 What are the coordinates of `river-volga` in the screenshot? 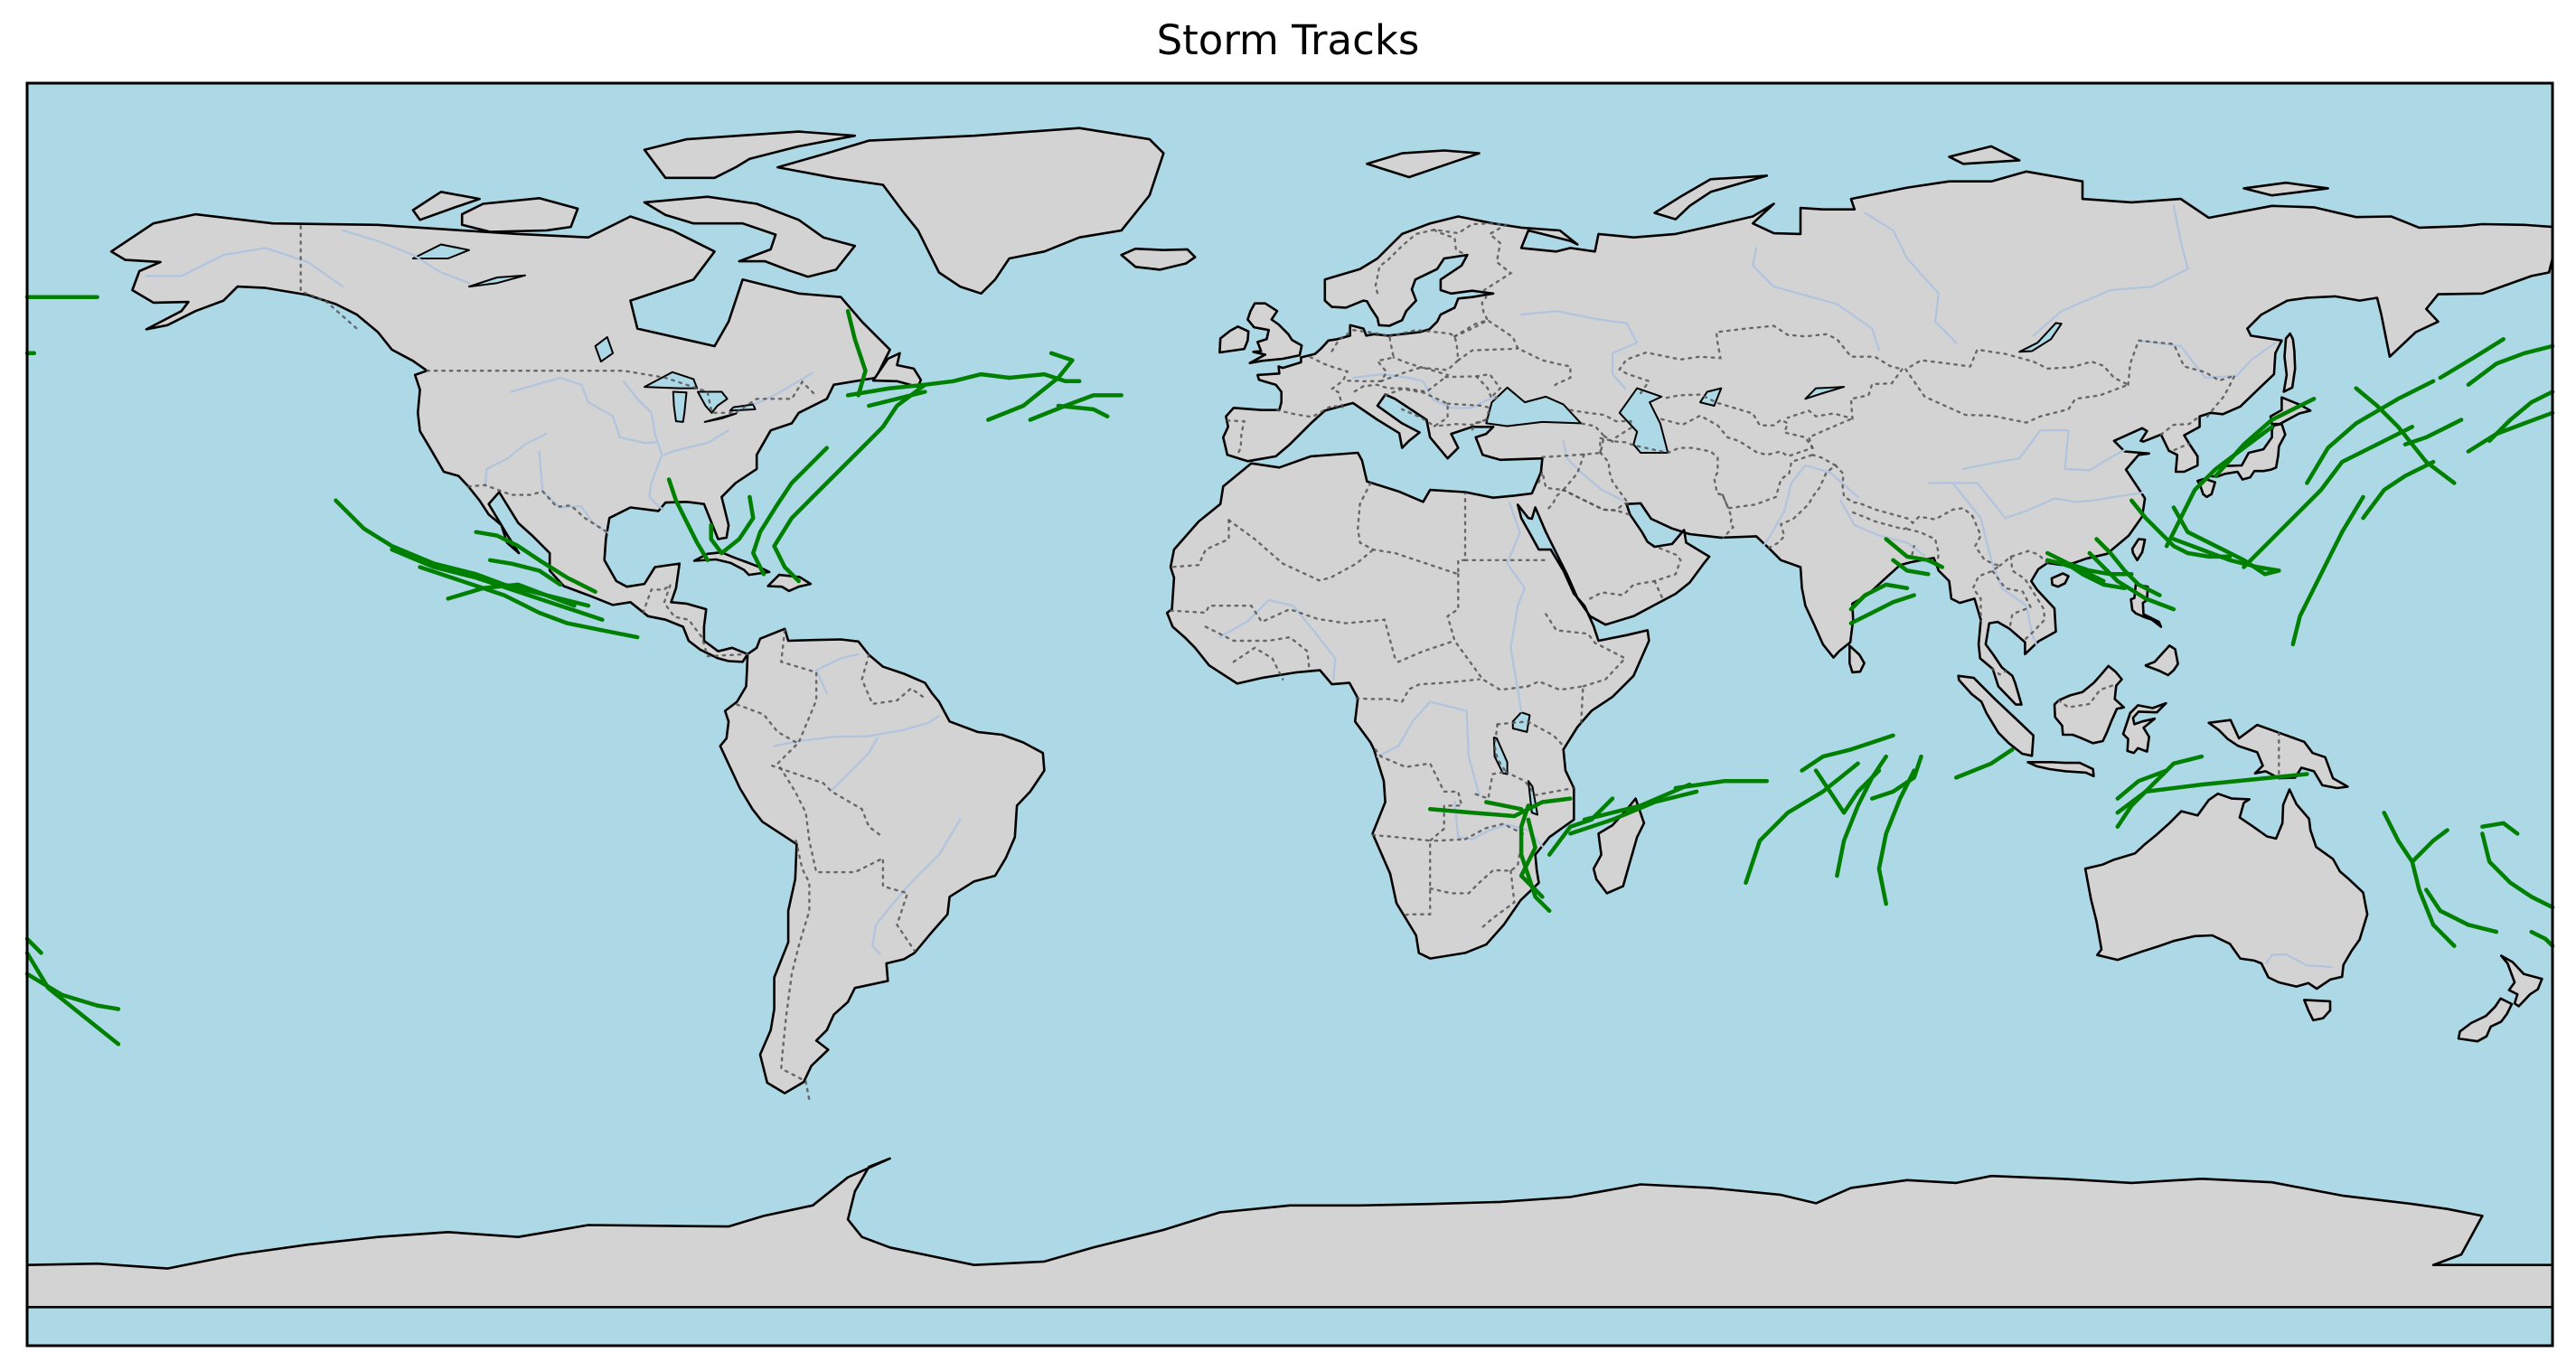 It's located at (1580, 350).